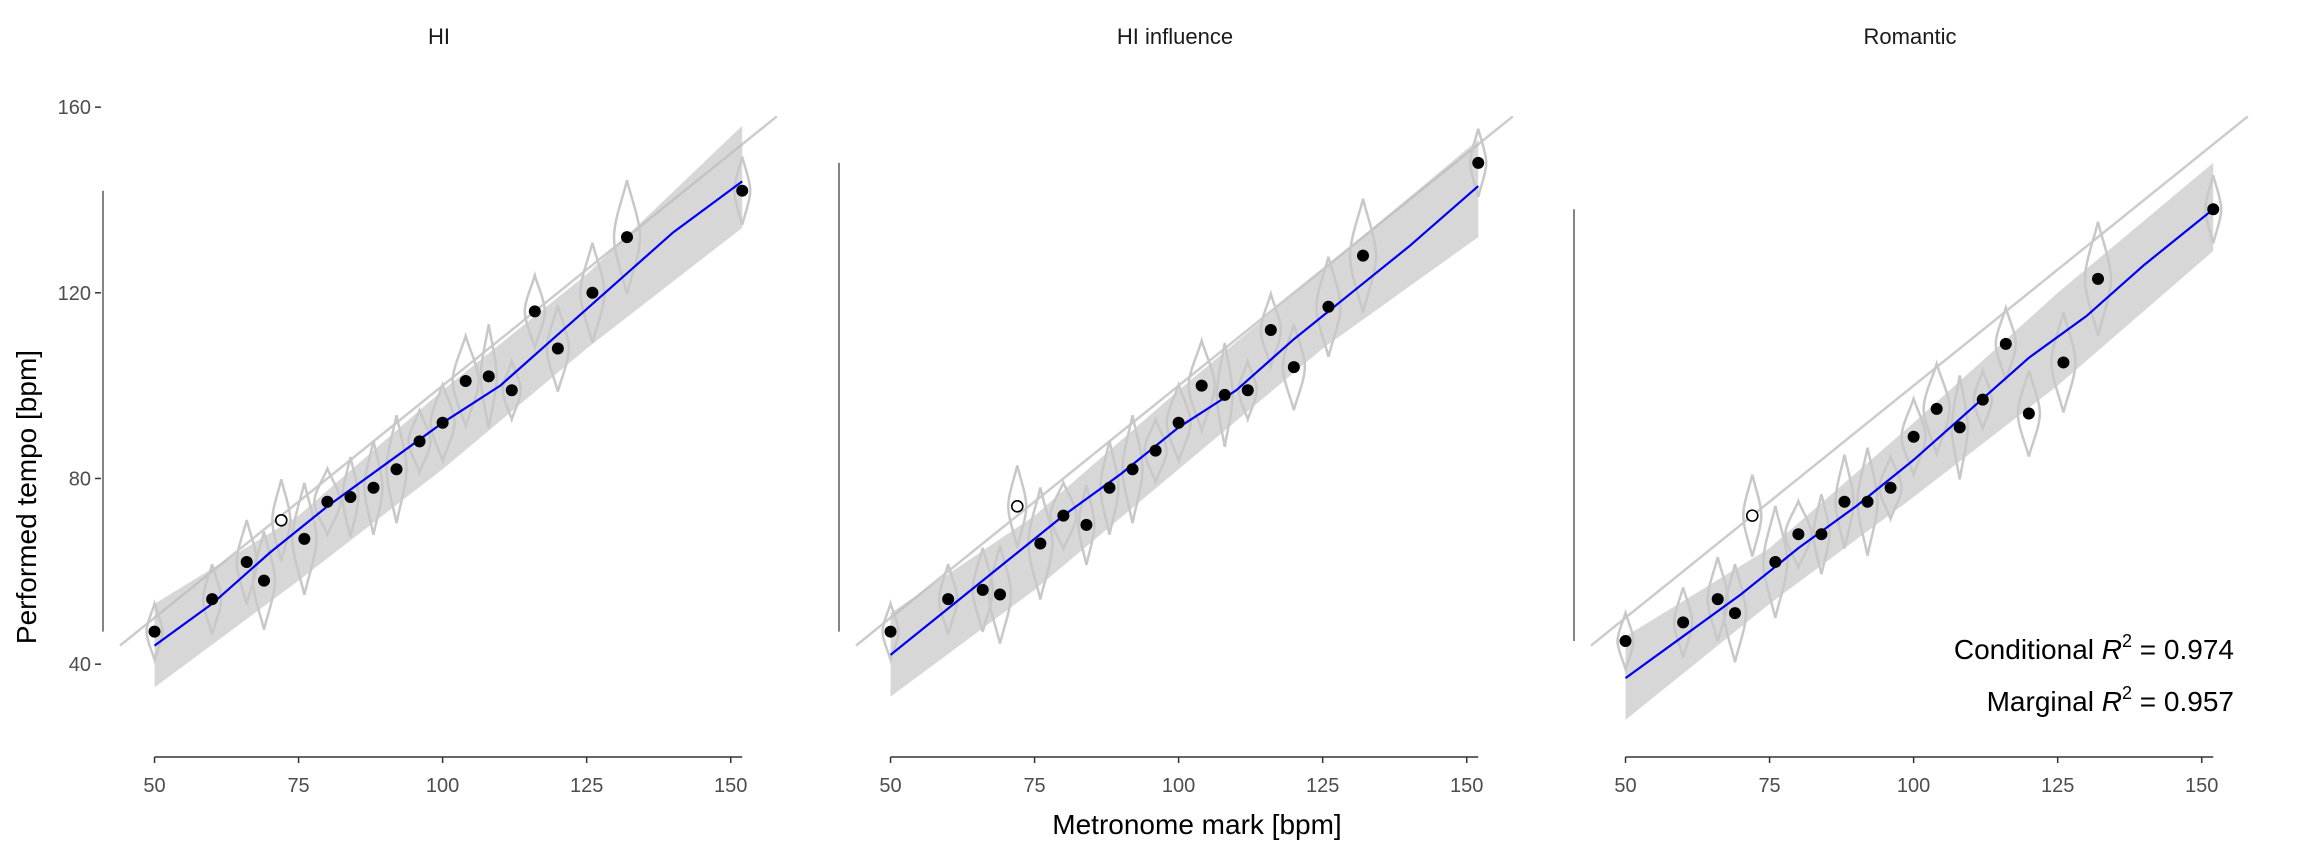 This screenshot has width=2304, height=858. What do you see at coordinates (80, 665) in the screenshot?
I see `y-tick-label: 40` at bounding box center [80, 665].